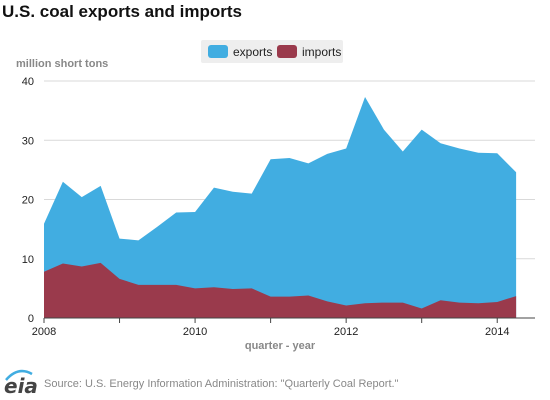 The height and width of the screenshot is (400, 550). What do you see at coordinates (31, 319) in the screenshot?
I see `y-tick-label: 0` at bounding box center [31, 319].